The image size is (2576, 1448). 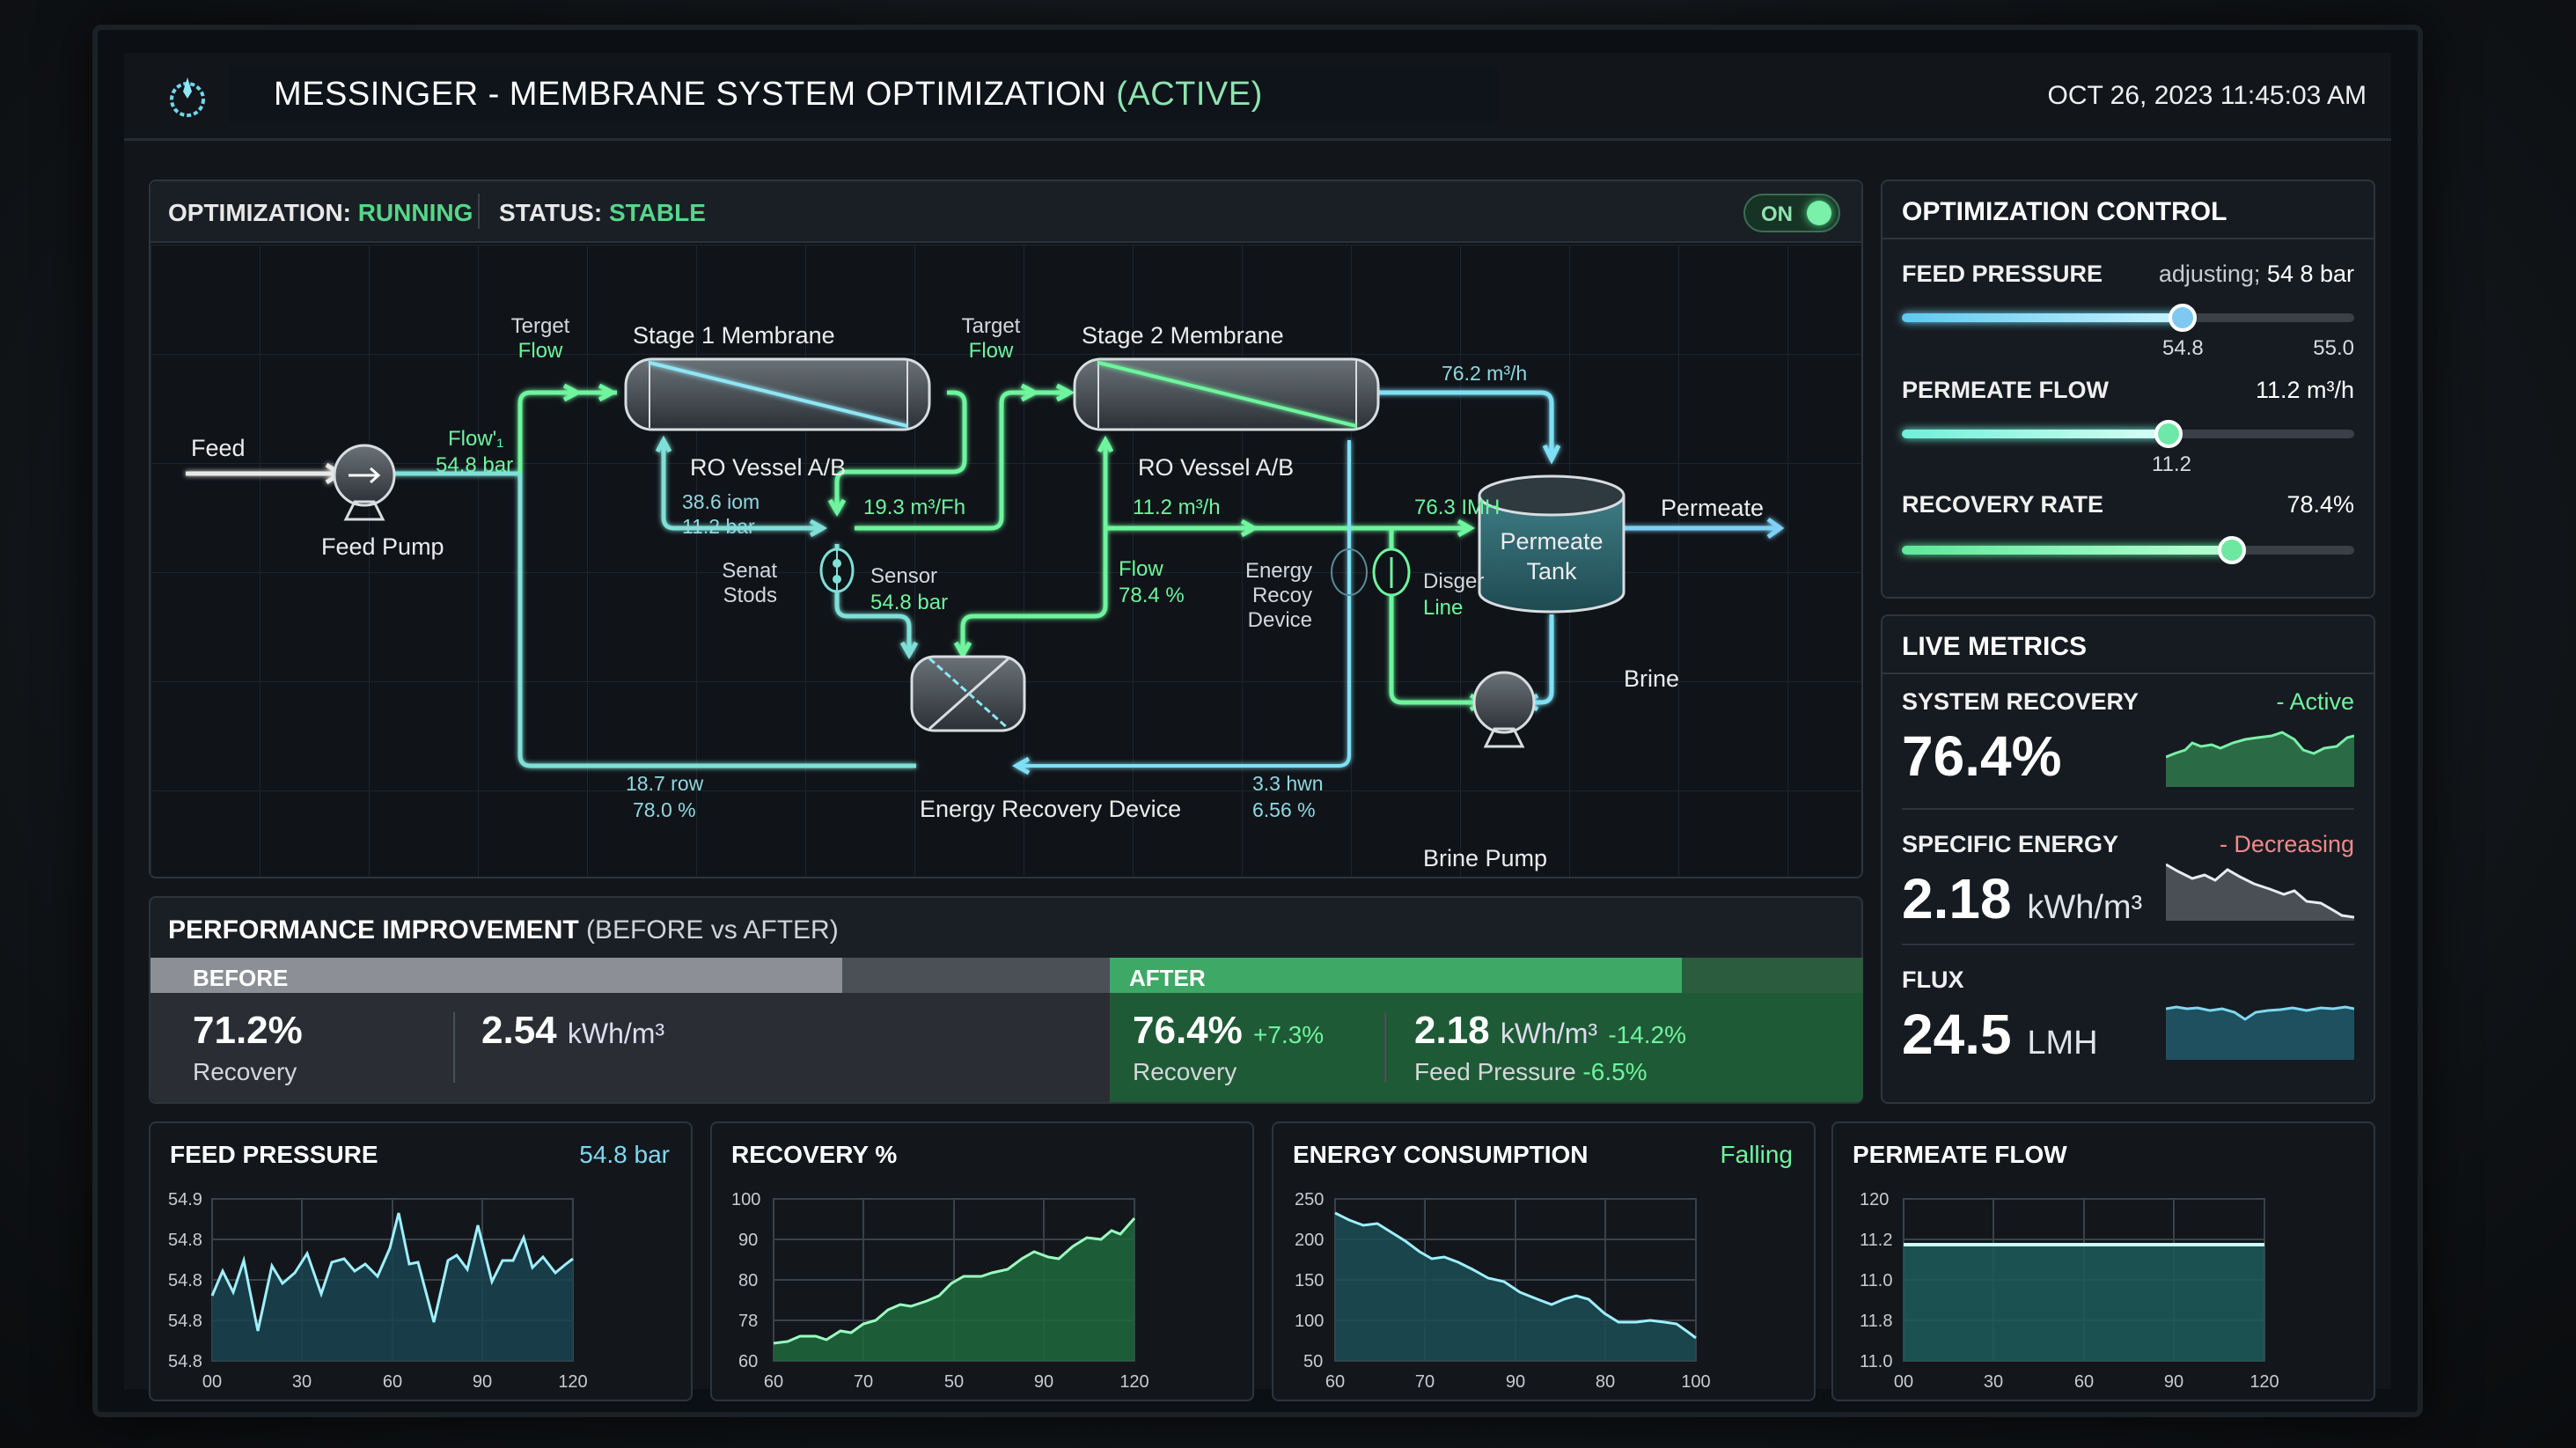 I want to click on specific-energy-unit: kWh/m³, so click(x=2085, y=907).